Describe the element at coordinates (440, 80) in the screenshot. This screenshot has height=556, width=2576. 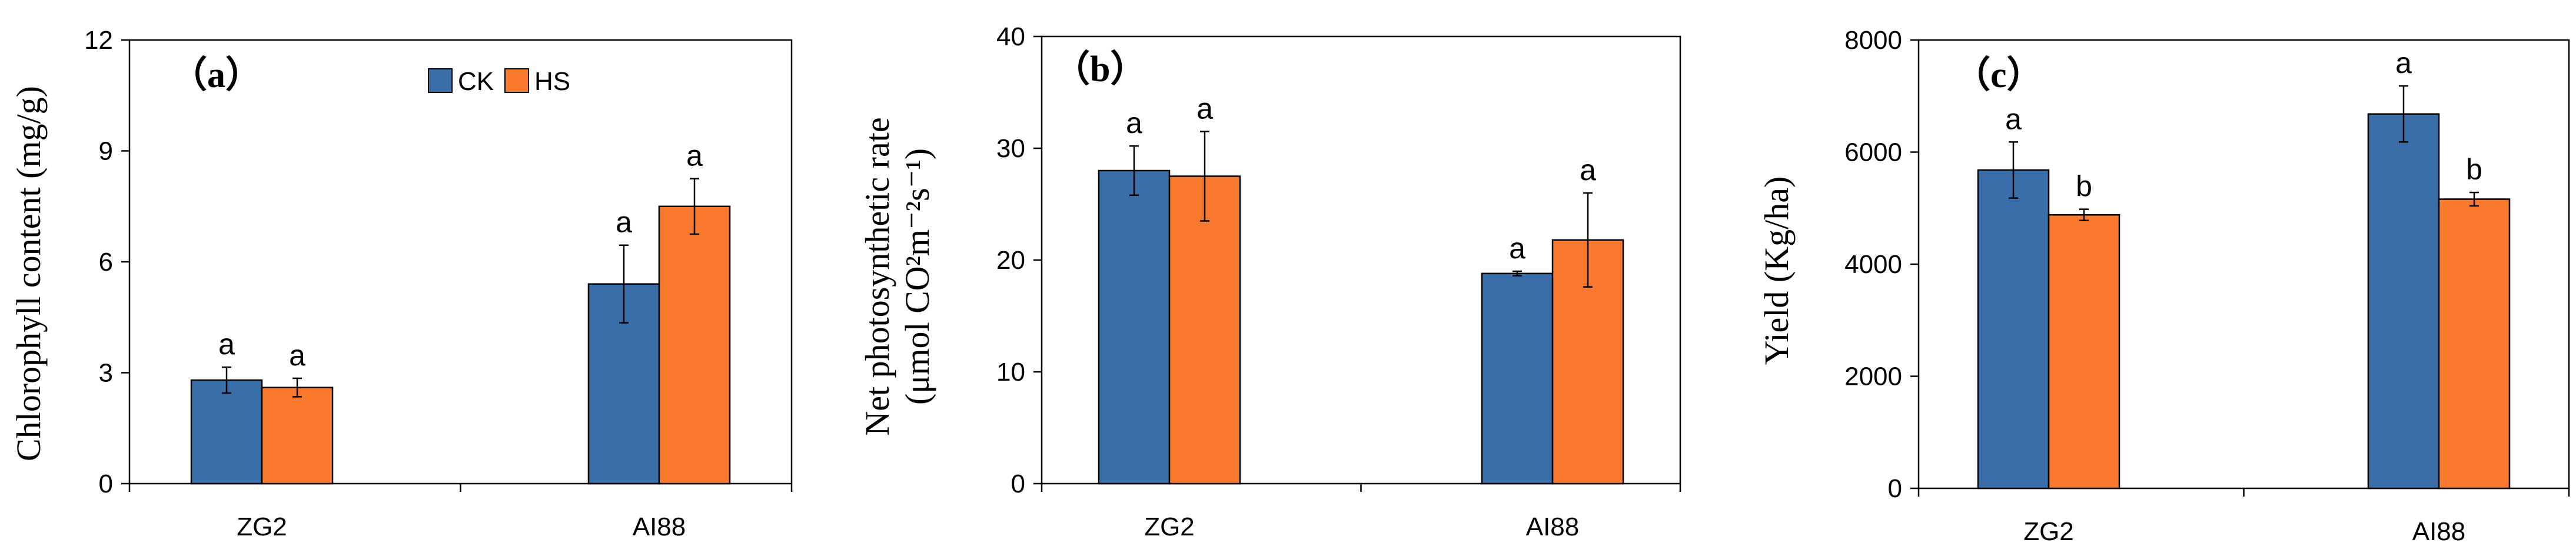
I see `legend-swatch-ck` at that location.